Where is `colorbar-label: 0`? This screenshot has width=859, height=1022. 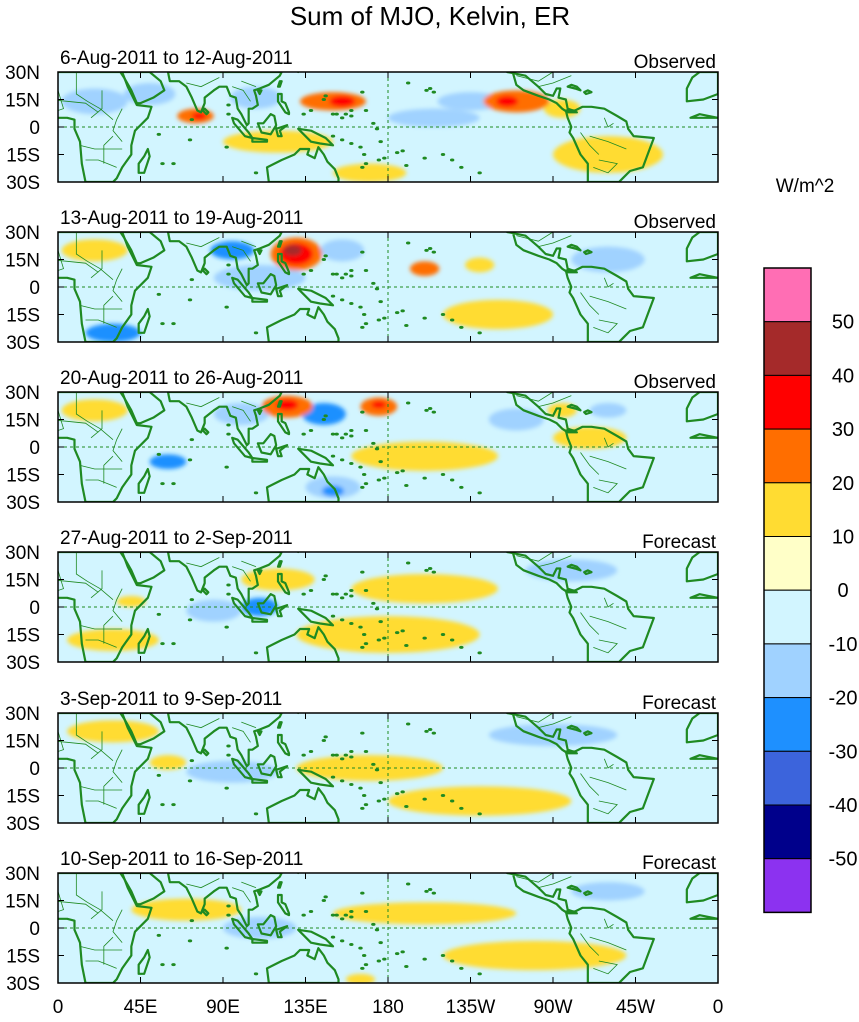 colorbar-label: 0 is located at coordinates (842, 591).